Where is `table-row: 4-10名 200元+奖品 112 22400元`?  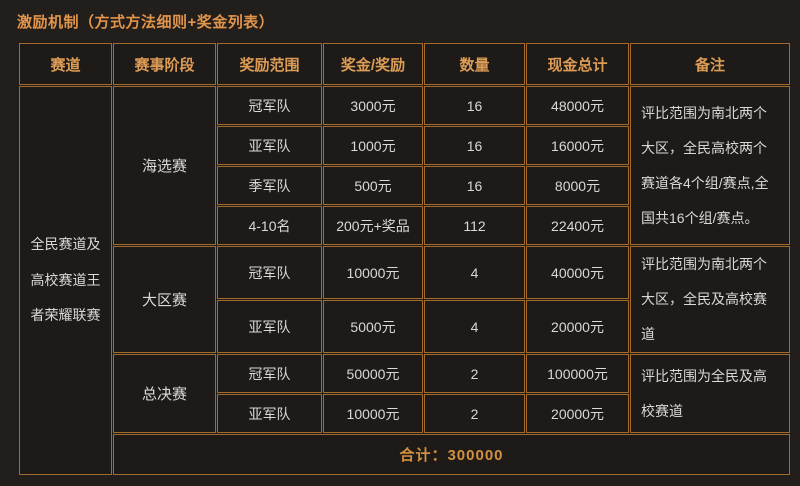
table-row: 4-10名 200元+奖品 112 22400元 is located at coordinates (404, 225).